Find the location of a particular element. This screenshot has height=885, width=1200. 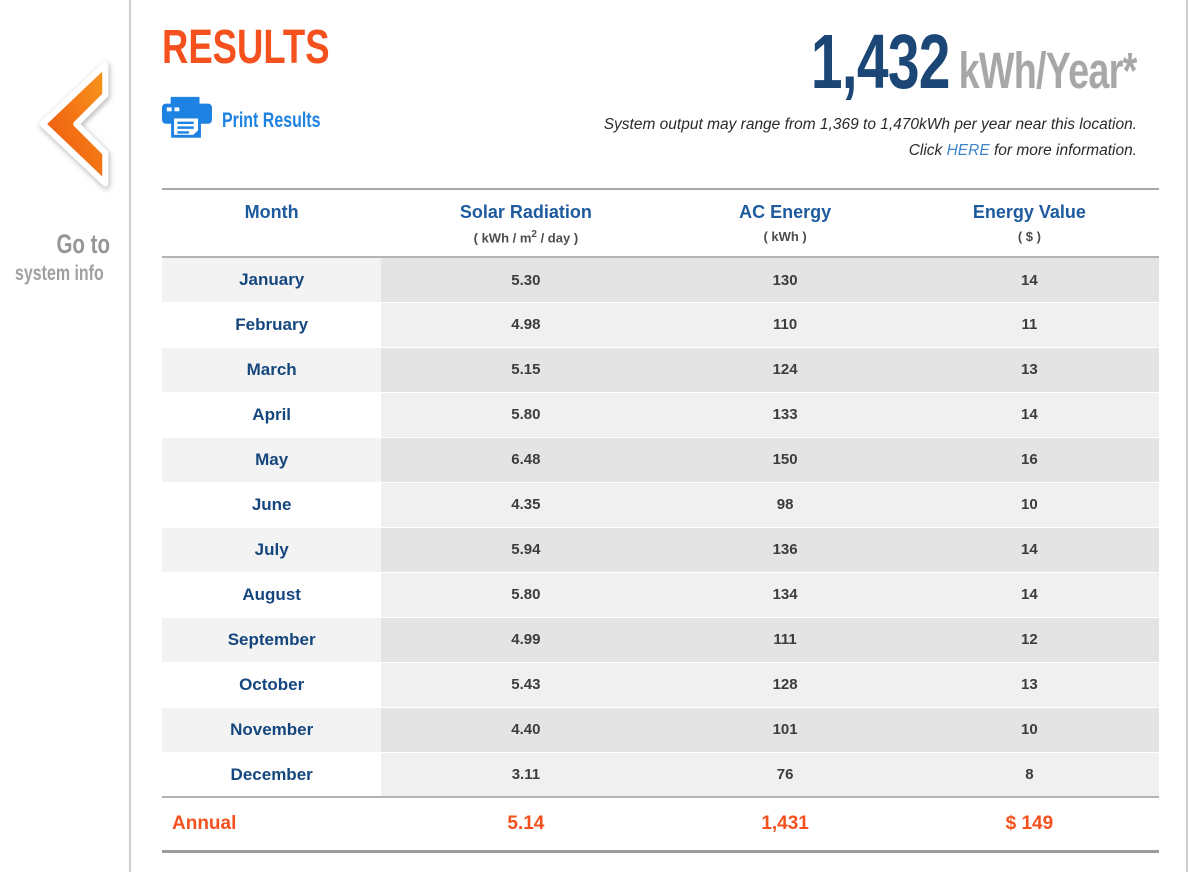

header-left: RESULTS is located at coordinates (272, 94).